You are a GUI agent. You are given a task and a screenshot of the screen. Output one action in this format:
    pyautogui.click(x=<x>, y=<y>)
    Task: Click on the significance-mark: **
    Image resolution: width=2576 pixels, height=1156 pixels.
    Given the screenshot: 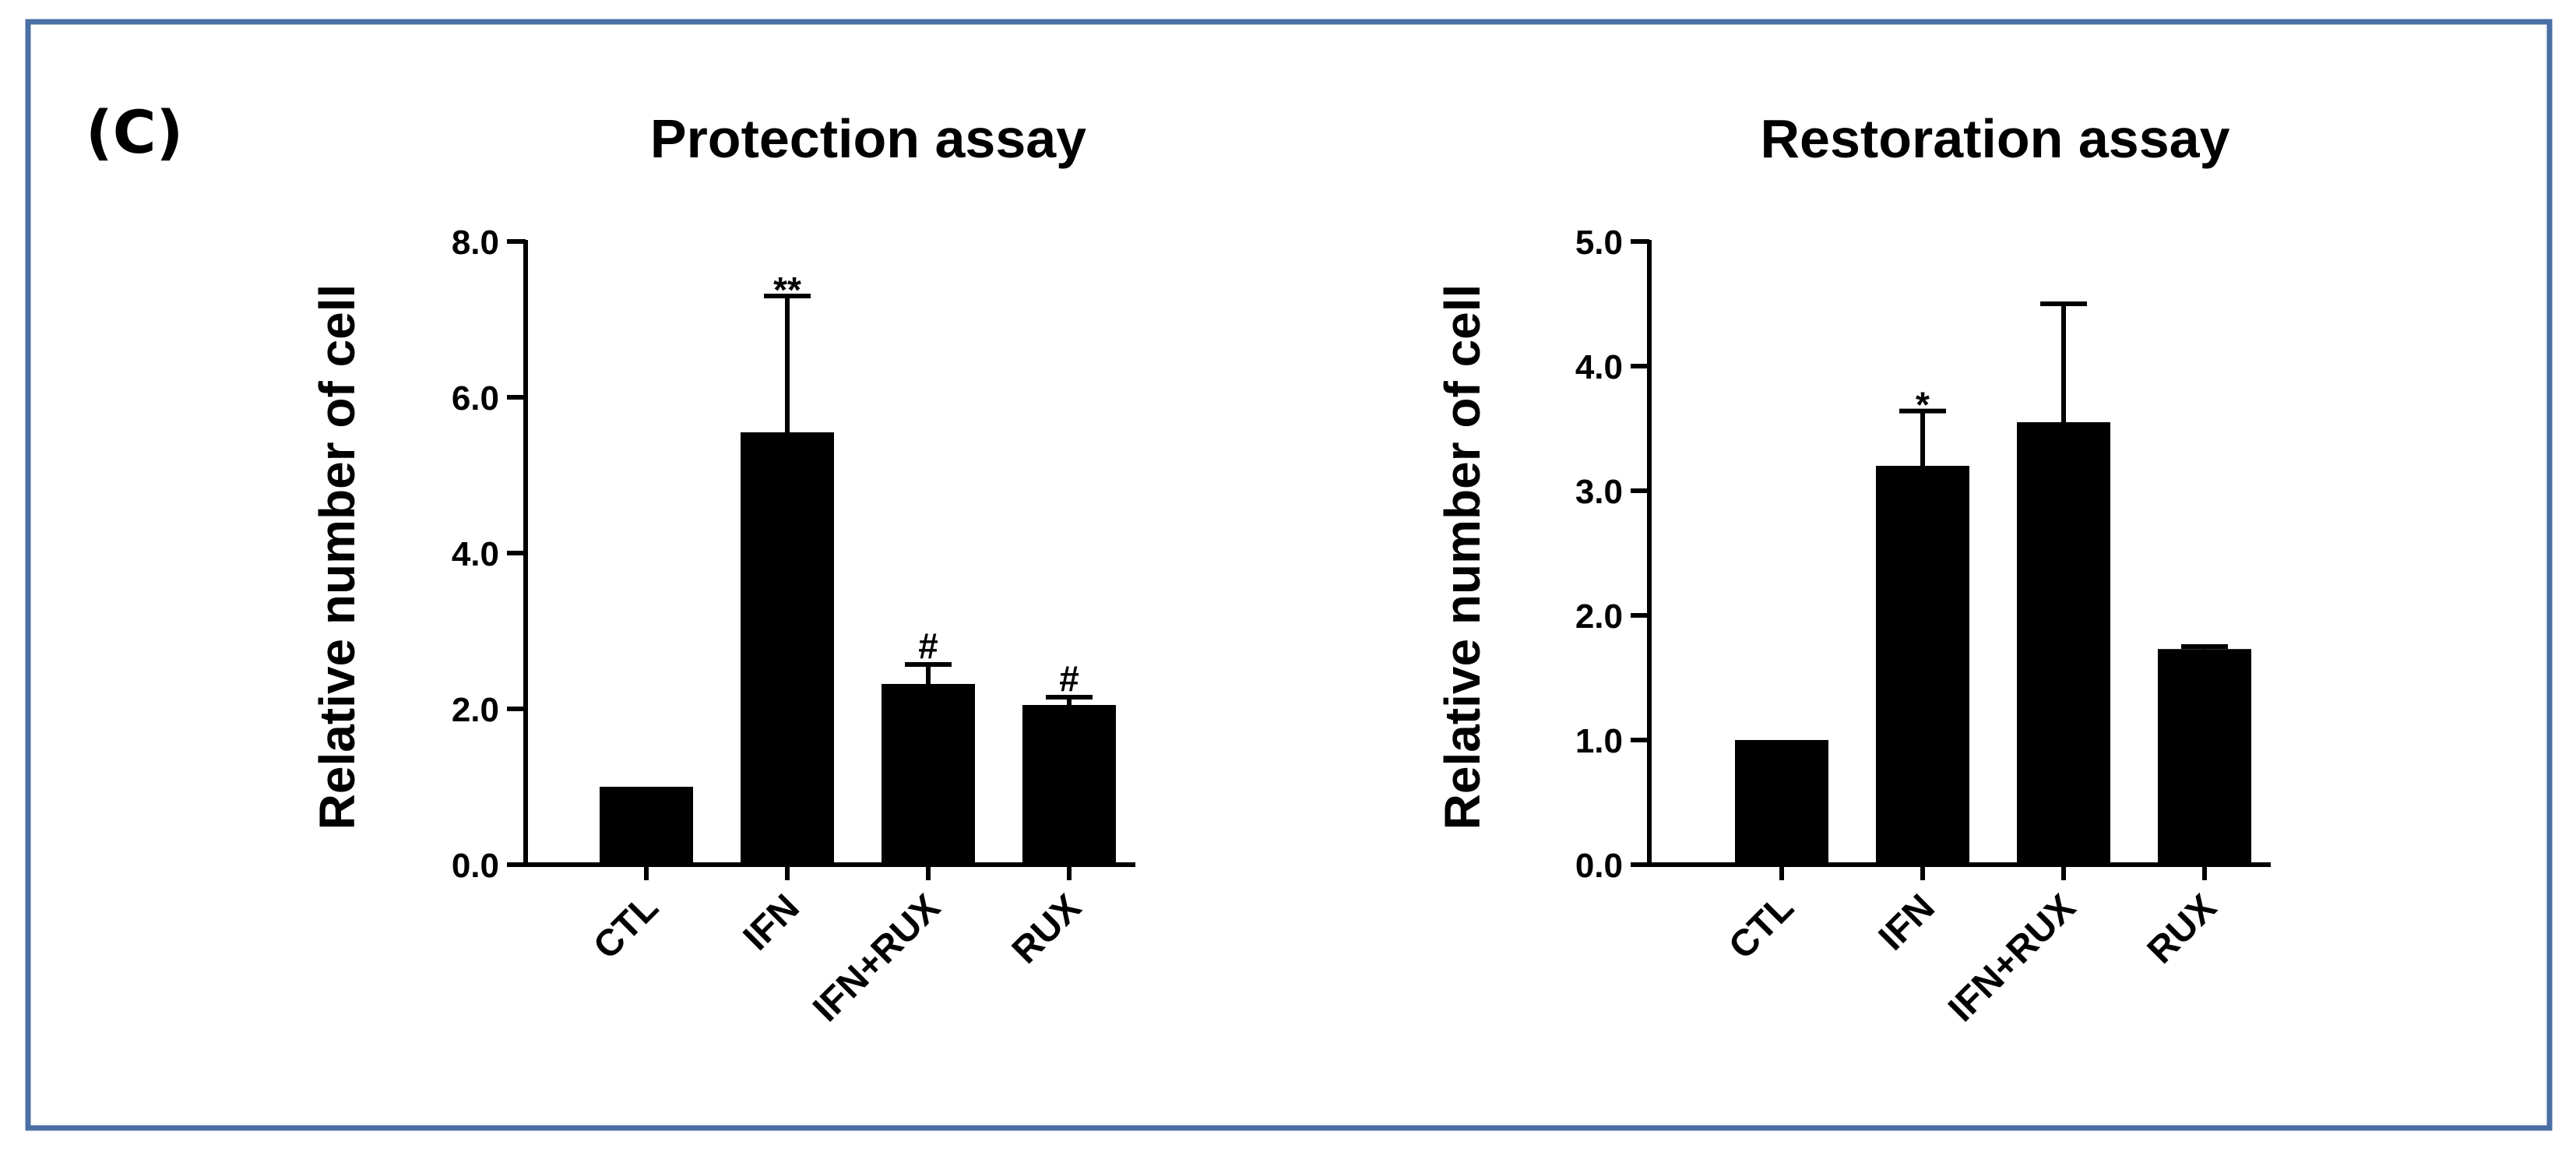 What is the action you would take?
    pyautogui.click(x=787, y=290)
    